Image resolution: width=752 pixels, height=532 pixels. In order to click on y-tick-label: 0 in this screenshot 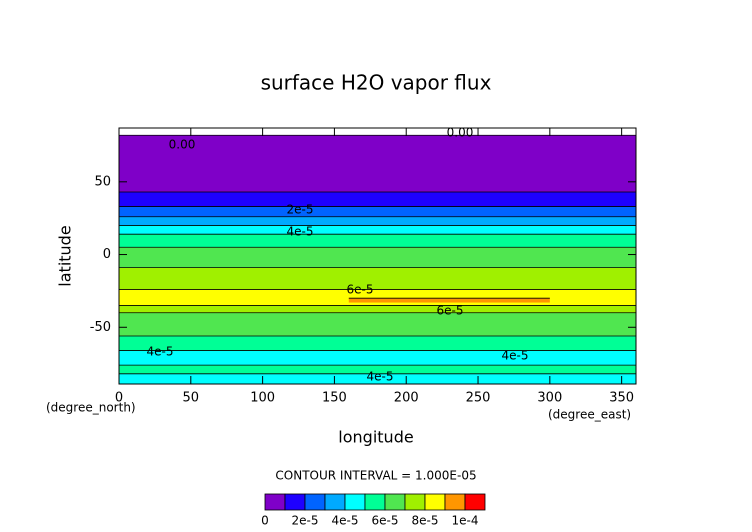, I will do `click(107, 254)`.